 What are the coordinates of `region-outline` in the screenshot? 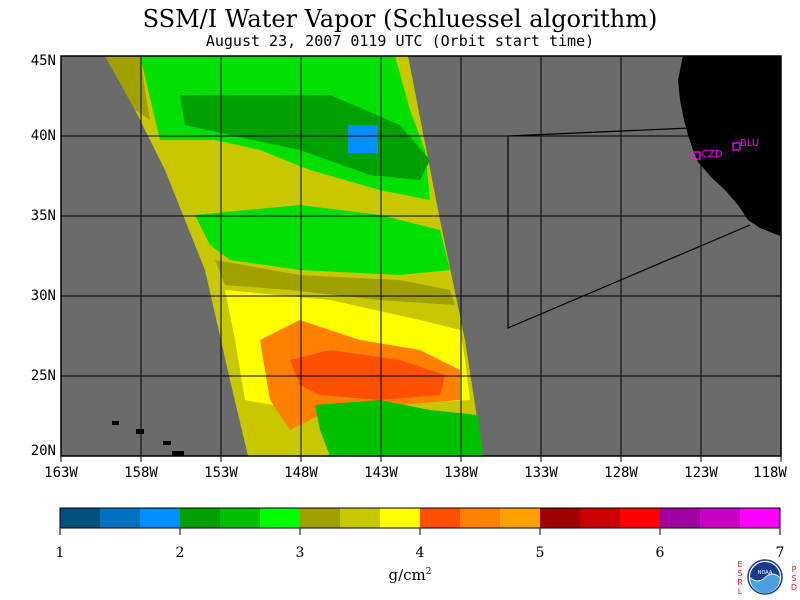 It's located at (629, 228).